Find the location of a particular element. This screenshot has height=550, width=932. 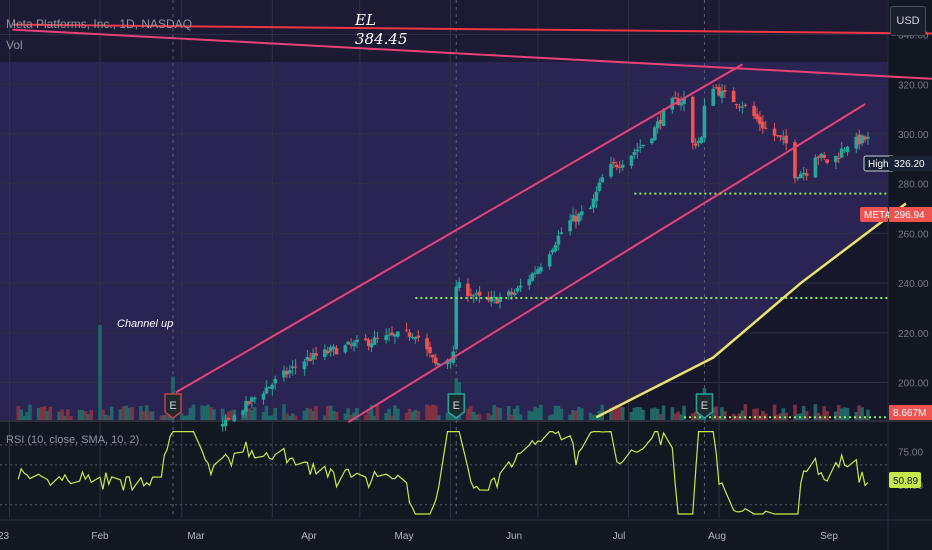

x-tick-label: Mar is located at coordinates (196, 536).